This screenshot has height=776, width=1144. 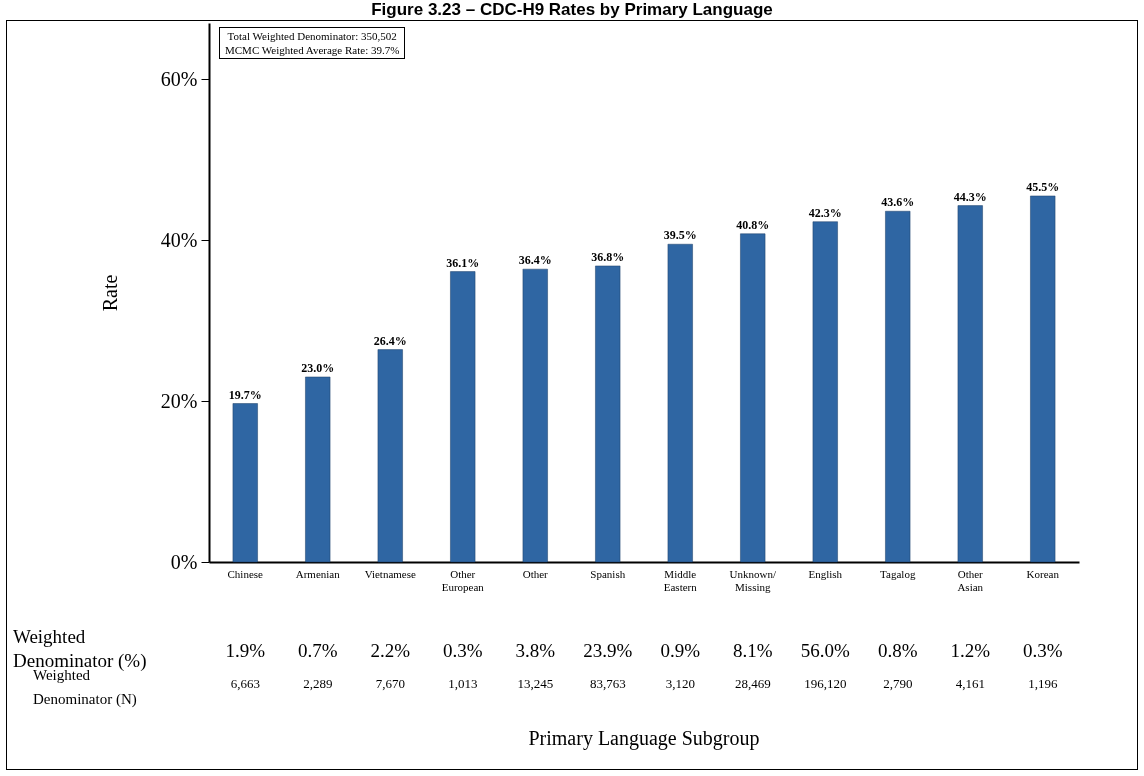 What do you see at coordinates (680, 650) in the screenshot?
I see `text: 0.9%` at bounding box center [680, 650].